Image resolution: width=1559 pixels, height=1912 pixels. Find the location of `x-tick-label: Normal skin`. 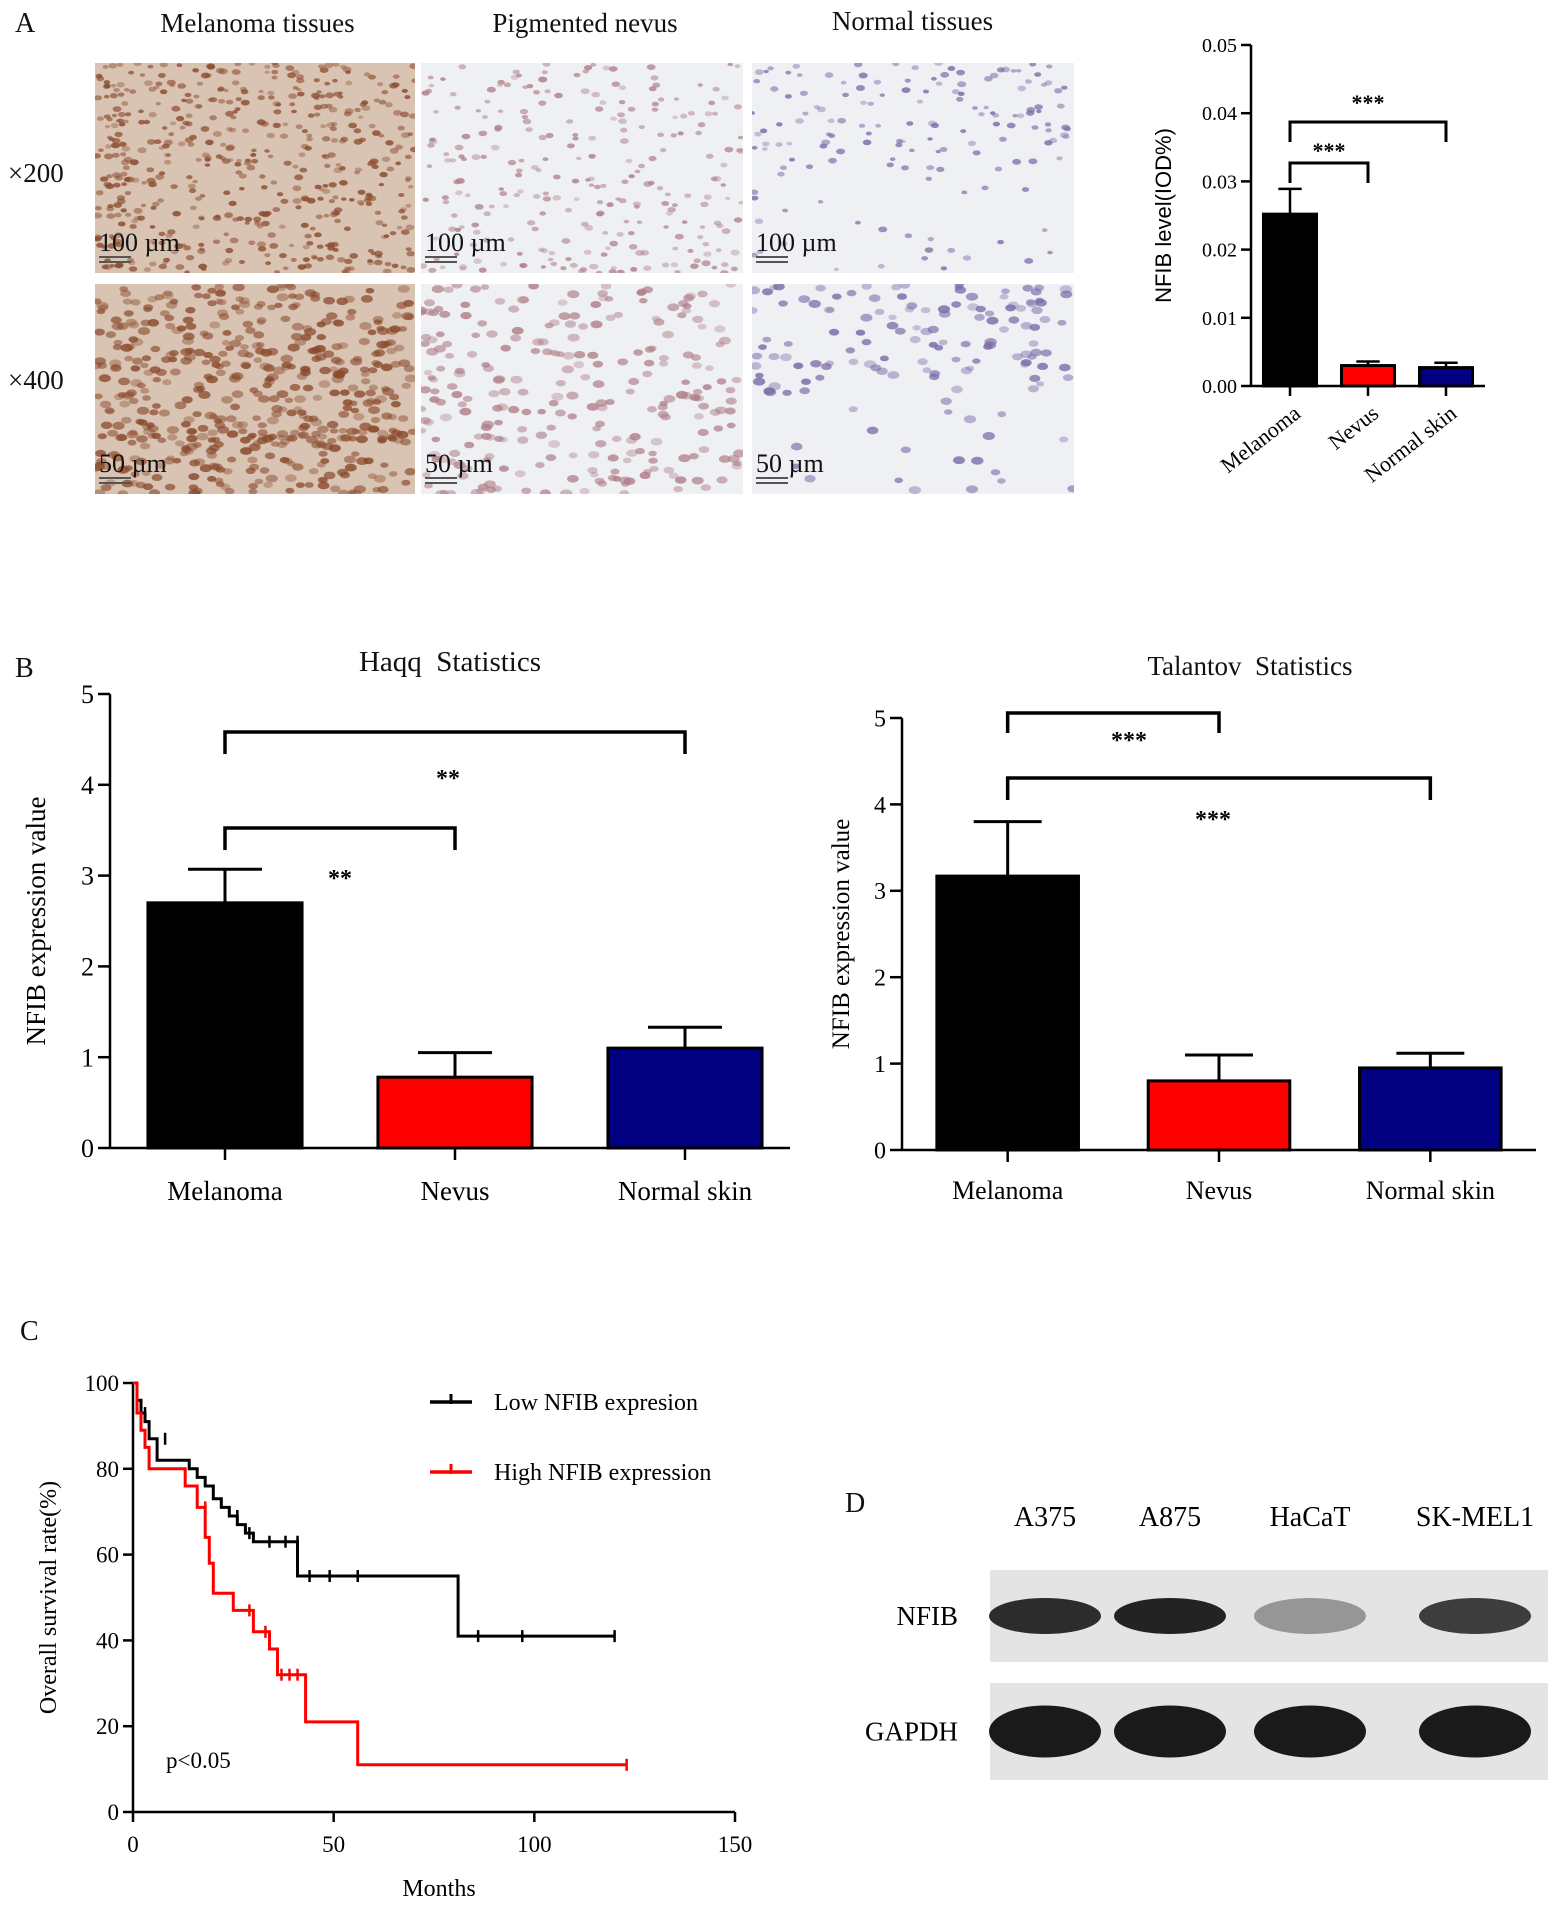

x-tick-label: Normal skin is located at coordinates (685, 1191).